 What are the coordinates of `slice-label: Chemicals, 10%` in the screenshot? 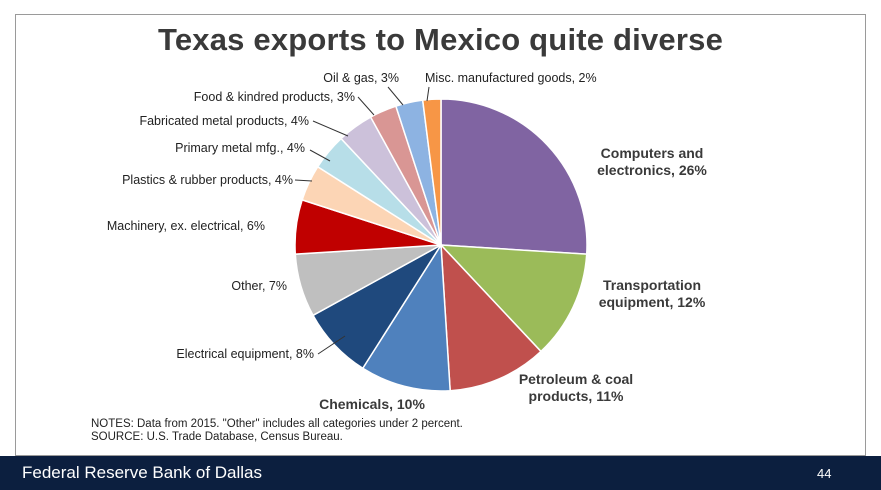 It's located at (372, 404).